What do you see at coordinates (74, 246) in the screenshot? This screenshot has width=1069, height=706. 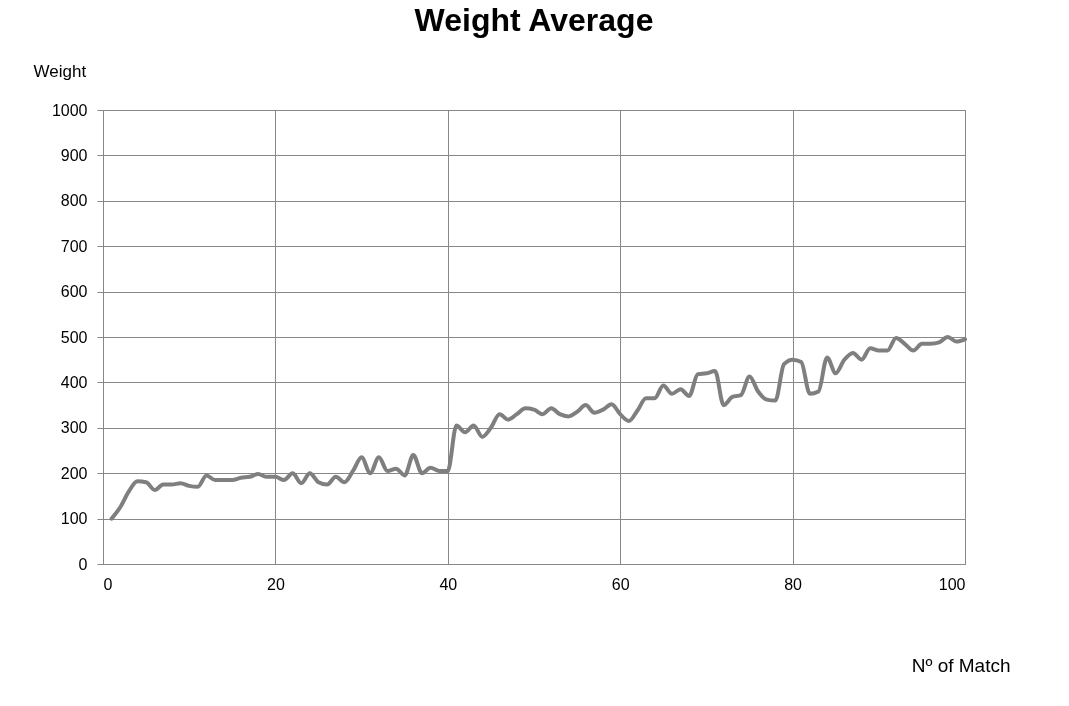 I see `y-tick-label: 700` at bounding box center [74, 246].